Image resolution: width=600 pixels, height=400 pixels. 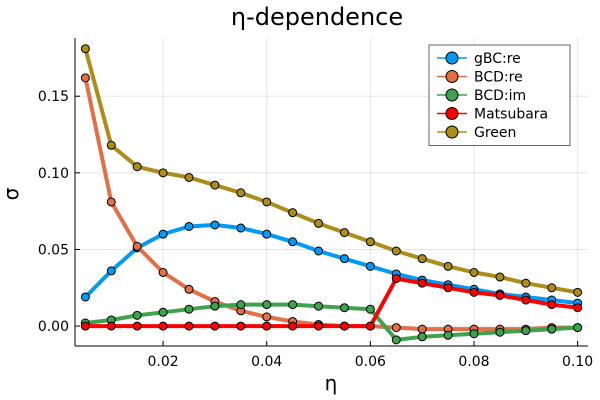 I want to click on x-tick-label: 0.08, so click(x=473, y=362).